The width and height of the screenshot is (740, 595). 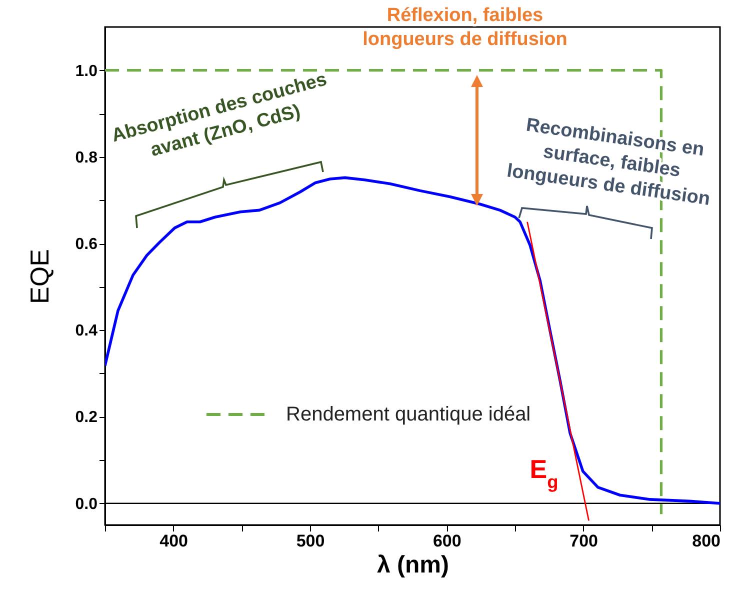 What do you see at coordinates (584, 541) in the screenshot?
I see `x-tick-label: 700` at bounding box center [584, 541].